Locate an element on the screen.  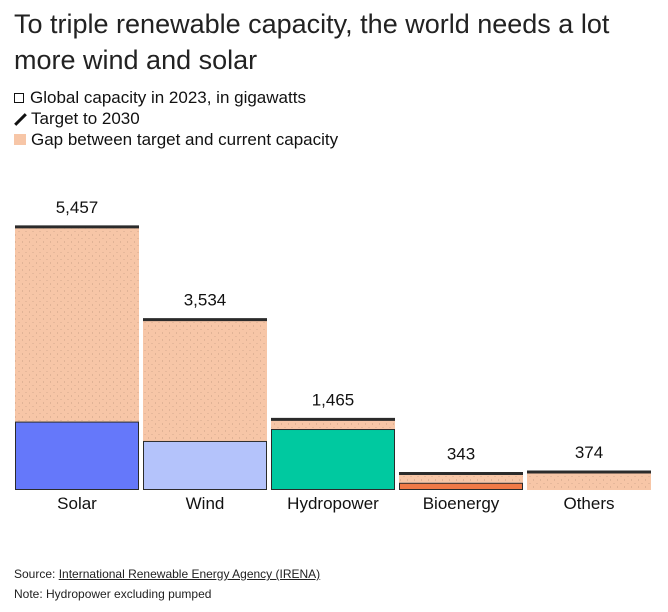
category-label-wind: Wind is located at coordinates (205, 503).